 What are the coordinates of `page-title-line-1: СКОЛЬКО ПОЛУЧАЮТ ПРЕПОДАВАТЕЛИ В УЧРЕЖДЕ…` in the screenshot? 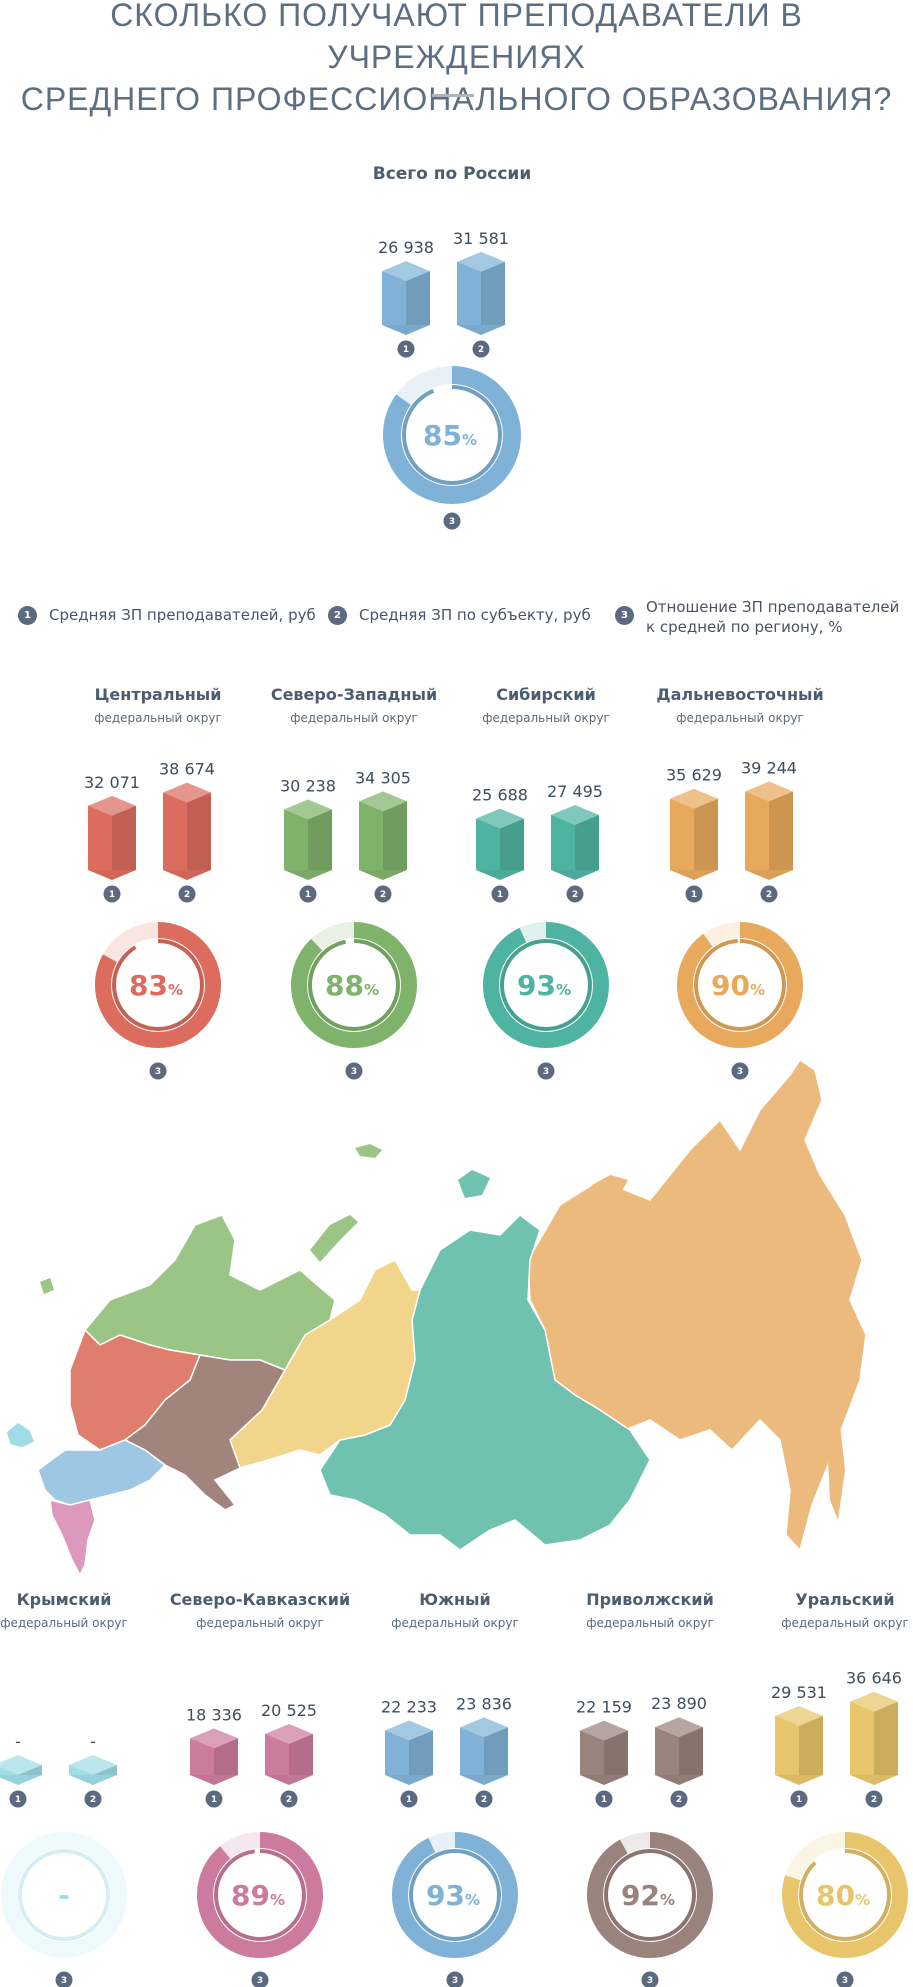 It's located at (456, 37).